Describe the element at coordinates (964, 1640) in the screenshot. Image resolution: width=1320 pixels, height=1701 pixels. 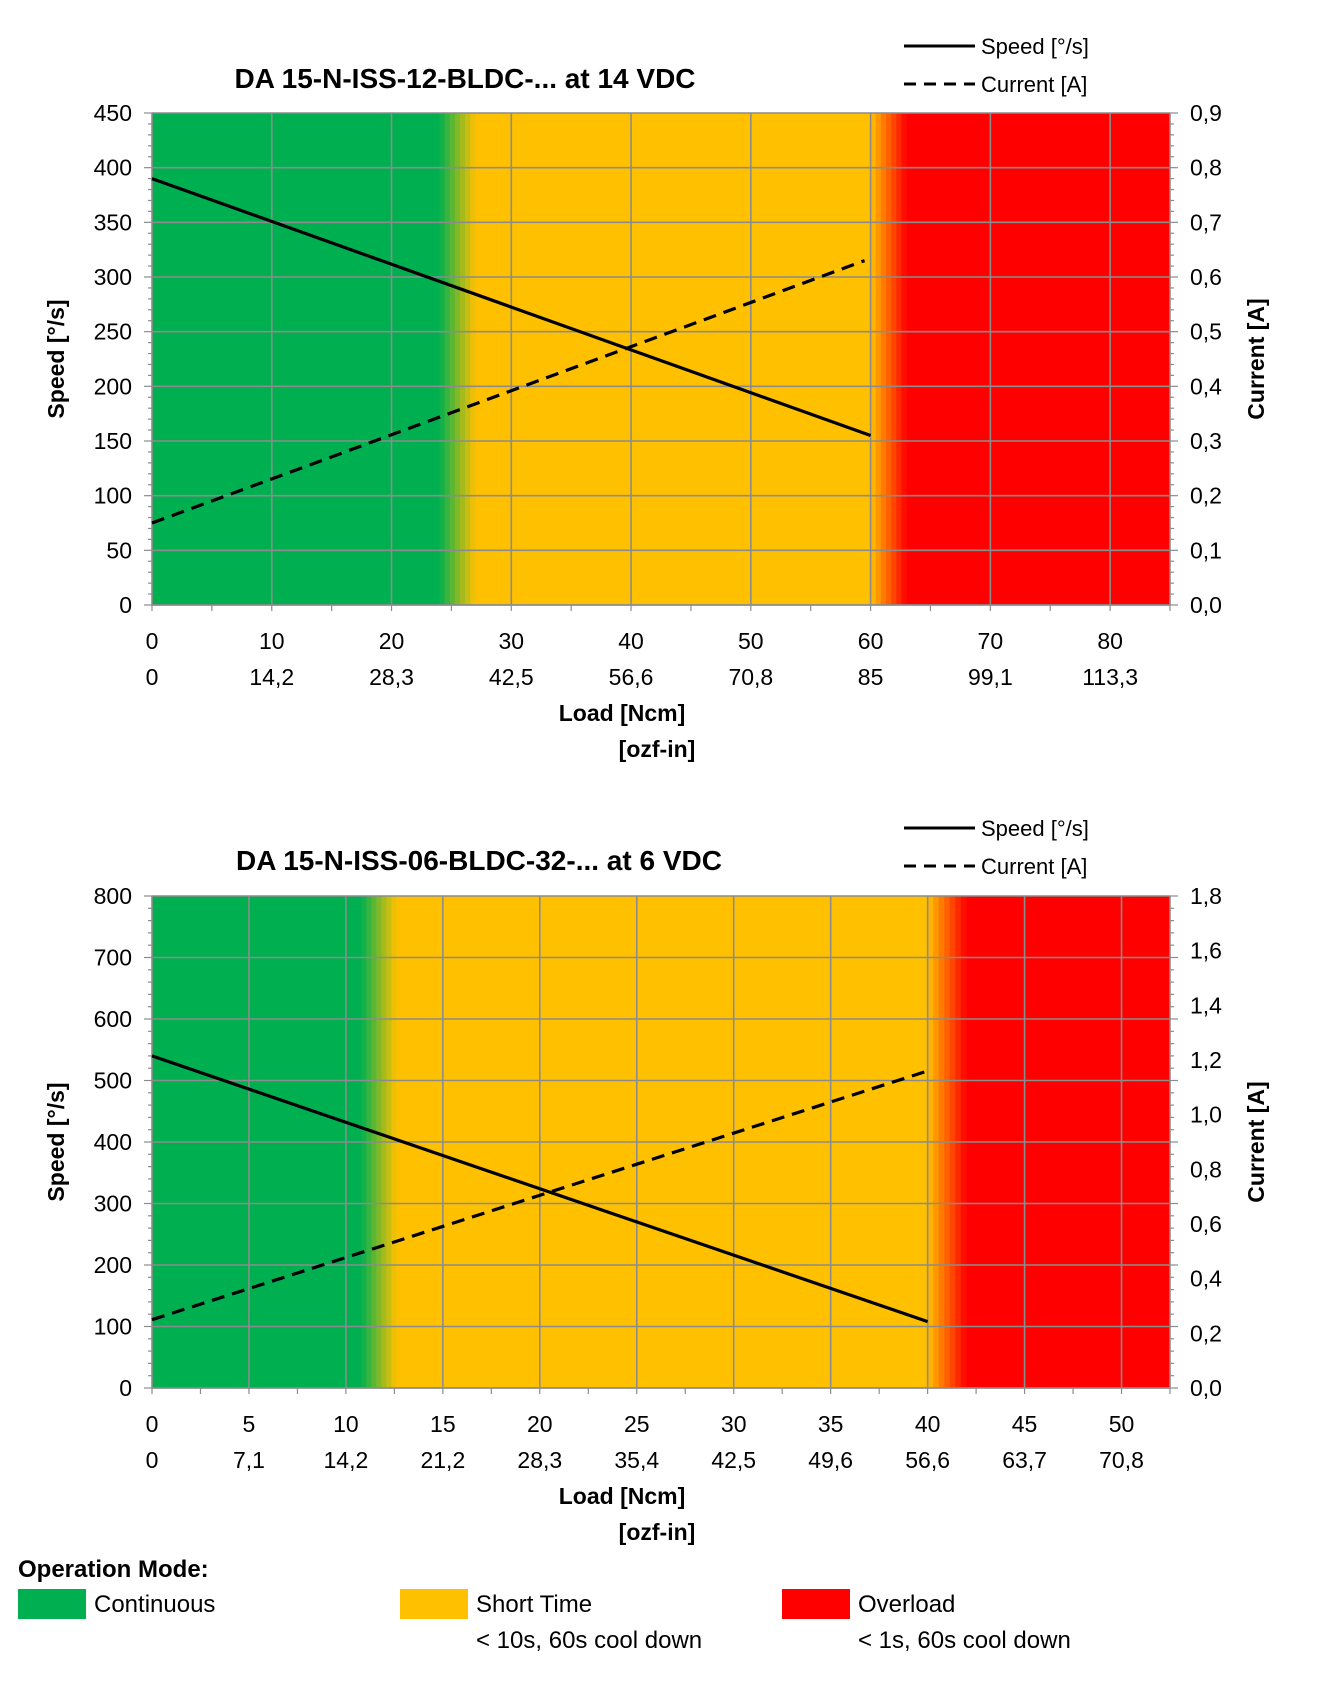
I see `overload-note: < 1s, 60s cool down` at that location.